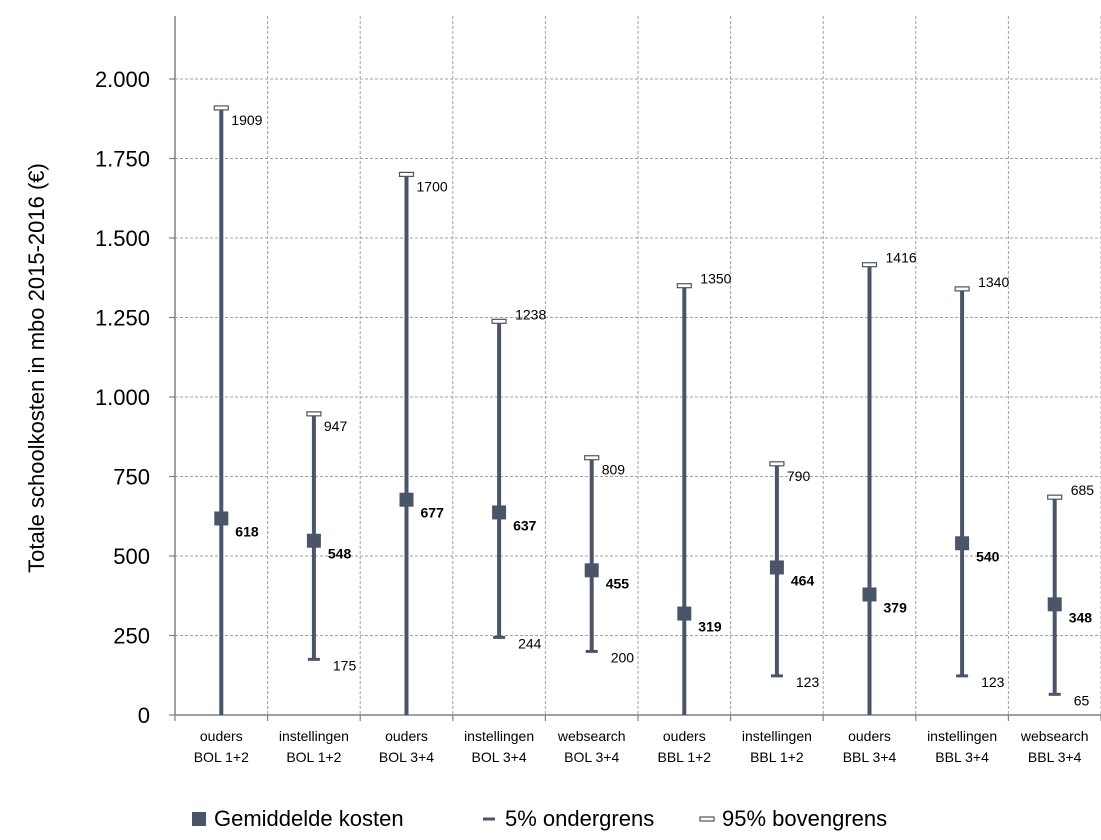 The height and width of the screenshot is (840, 1101). I want to click on upper-value-label: 947, so click(336, 426).